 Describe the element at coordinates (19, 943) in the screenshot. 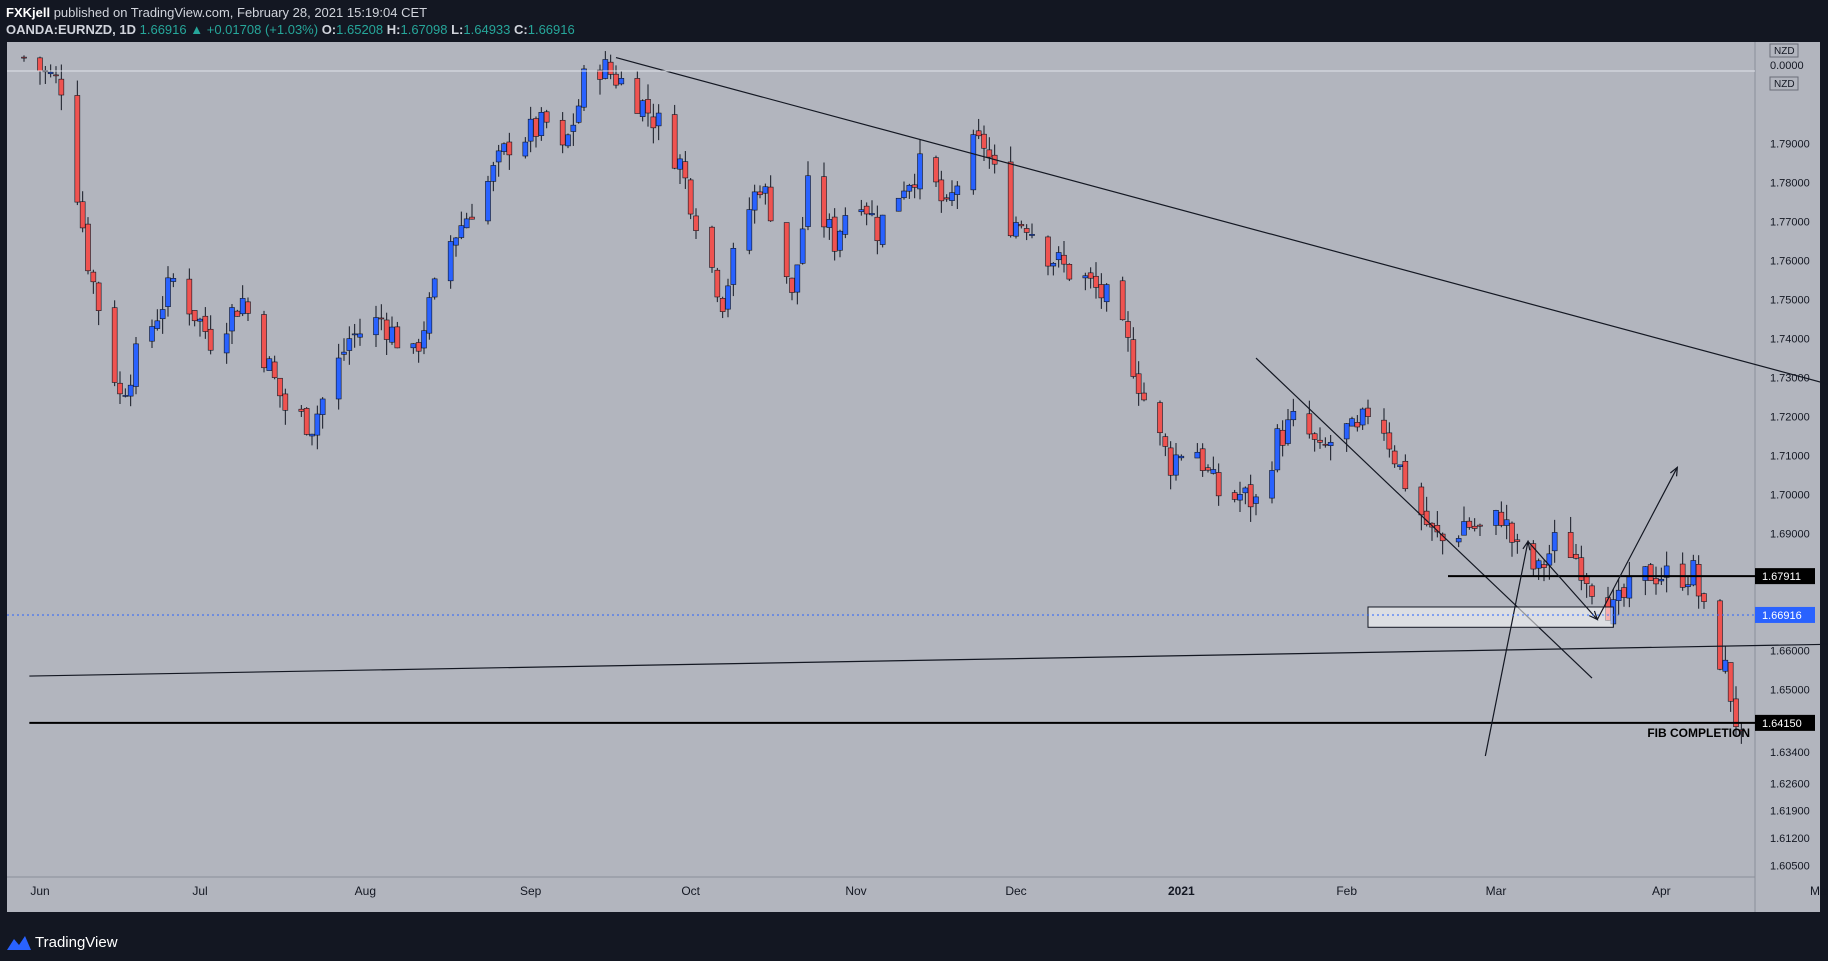

I see `tradingview-logo-icon` at that location.